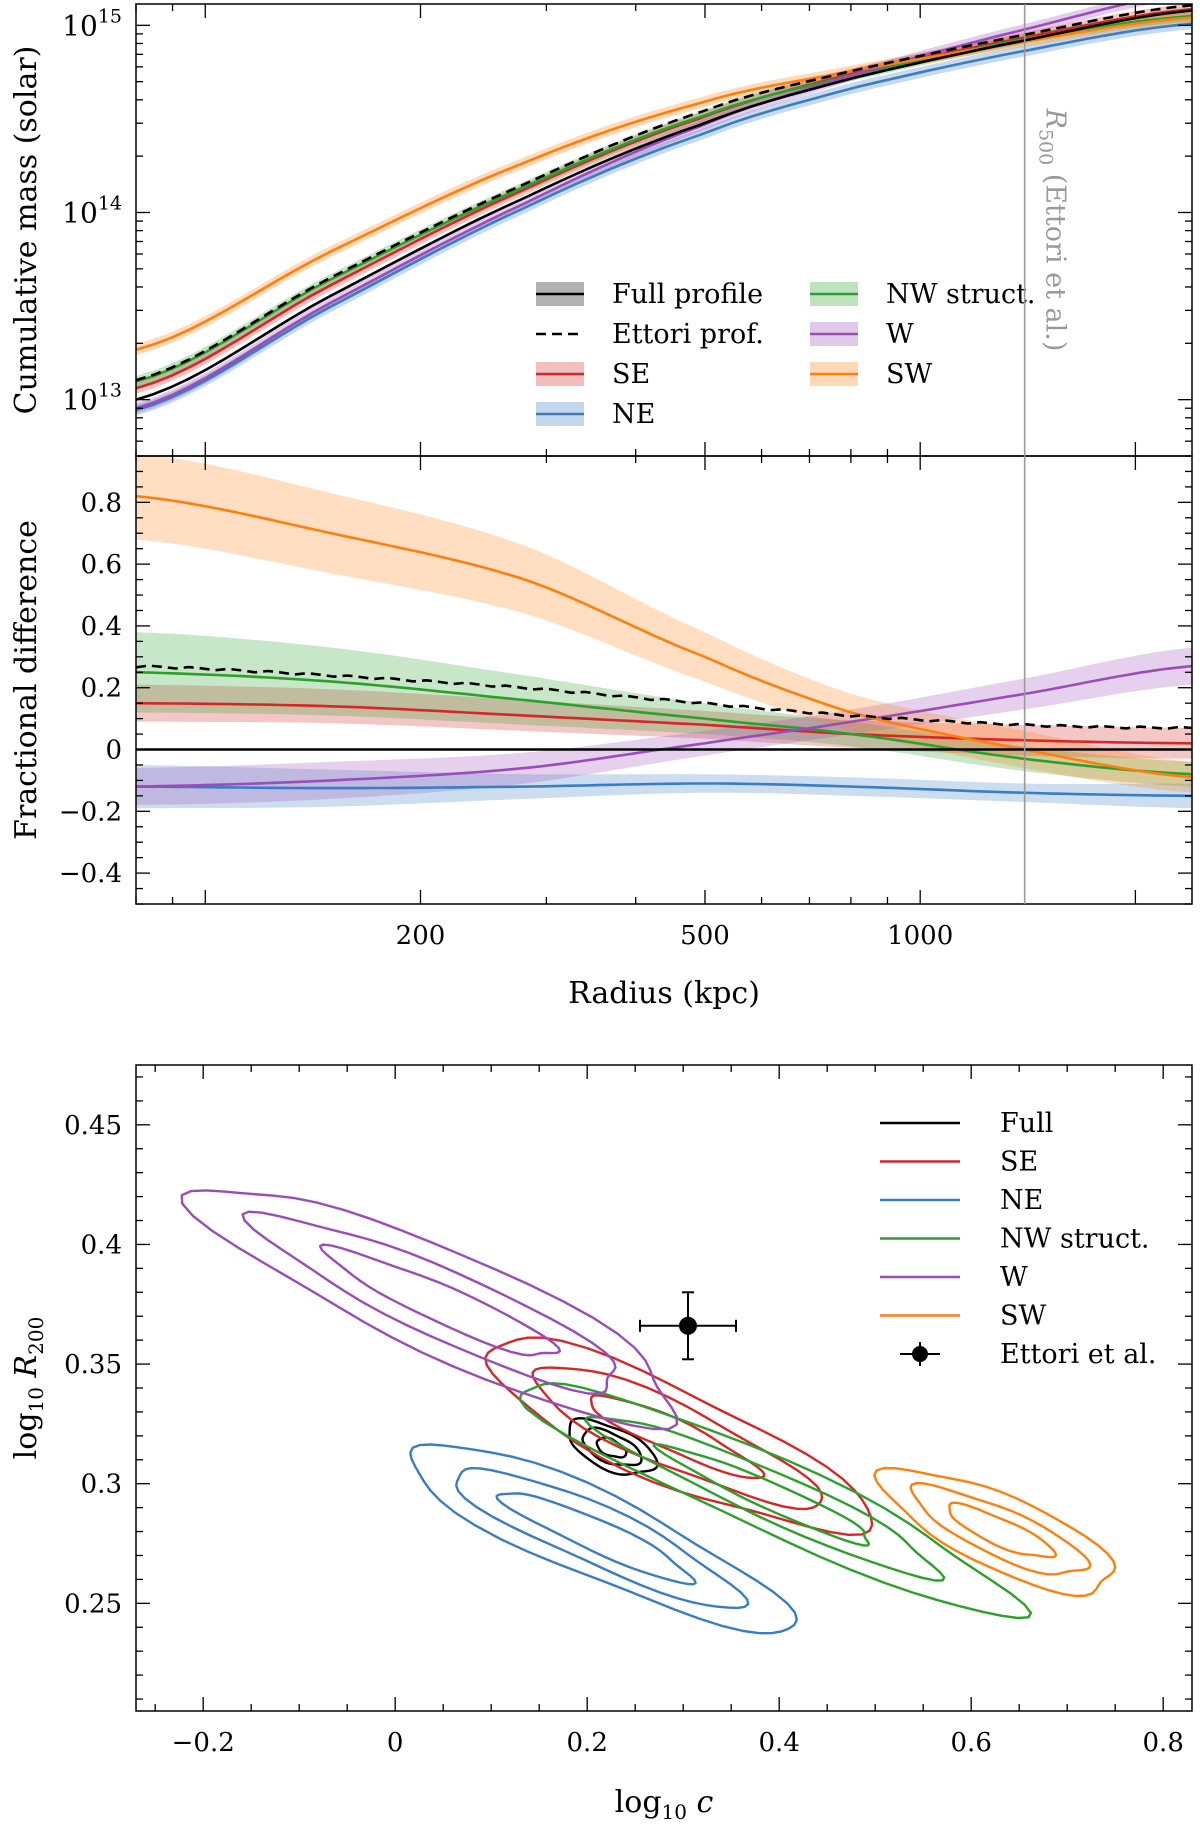  What do you see at coordinates (1163, 1743) in the screenshot?
I see `bot-x-tick-label: 0.8` at bounding box center [1163, 1743].